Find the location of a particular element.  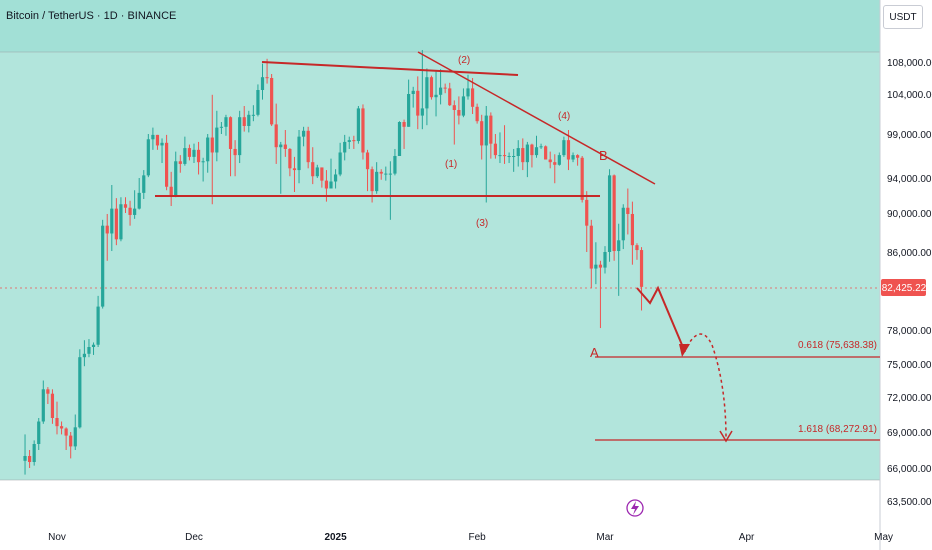

wave-label-1: (1) is located at coordinates (451, 164).